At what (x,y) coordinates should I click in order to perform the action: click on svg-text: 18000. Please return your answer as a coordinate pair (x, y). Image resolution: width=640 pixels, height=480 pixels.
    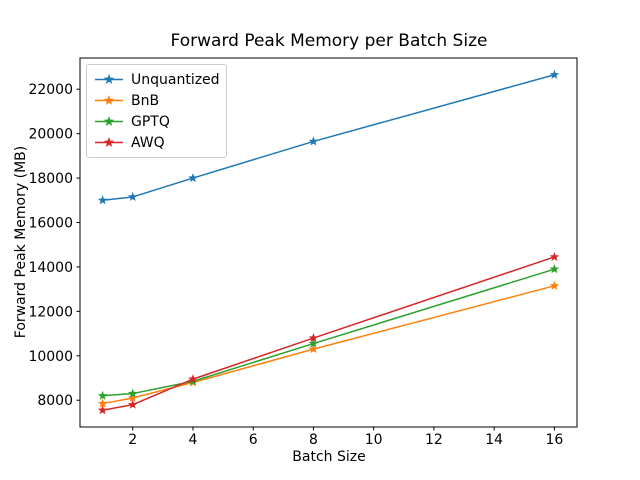
    Looking at the image, I should click on (50, 179).